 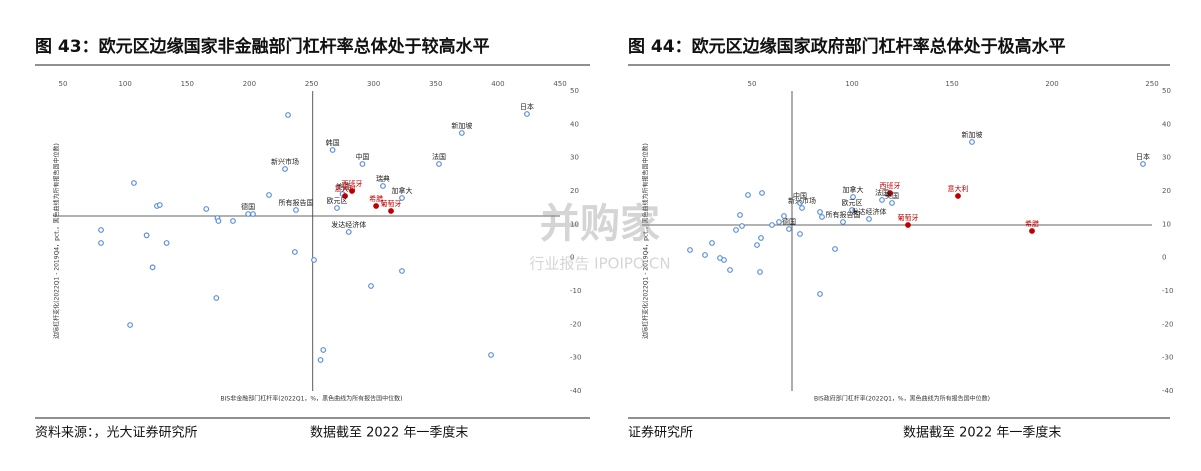 I want to click on x-tick-label: 150, so click(x=951, y=84).